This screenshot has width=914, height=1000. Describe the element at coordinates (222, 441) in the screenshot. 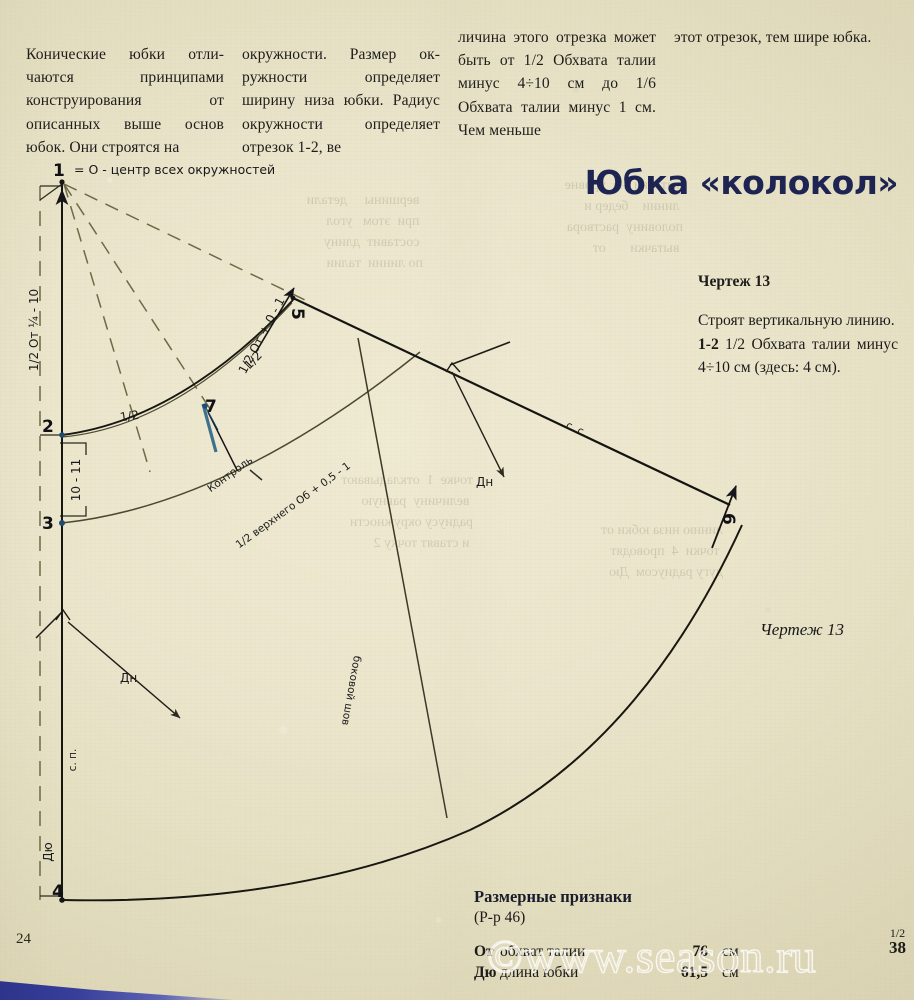

I see `control-leader` at that location.